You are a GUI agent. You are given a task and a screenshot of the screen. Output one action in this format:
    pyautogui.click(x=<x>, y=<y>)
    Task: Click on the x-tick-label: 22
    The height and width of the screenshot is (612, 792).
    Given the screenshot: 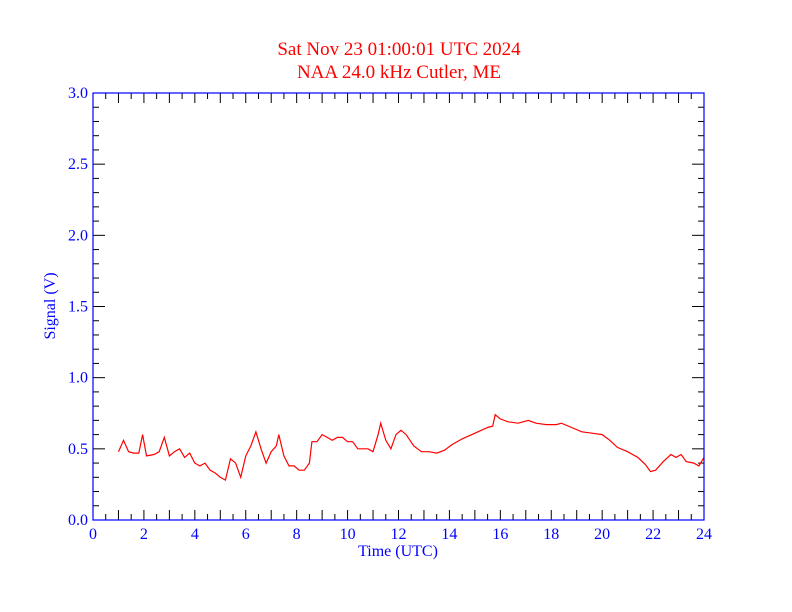 What is the action you would take?
    pyautogui.click(x=653, y=534)
    